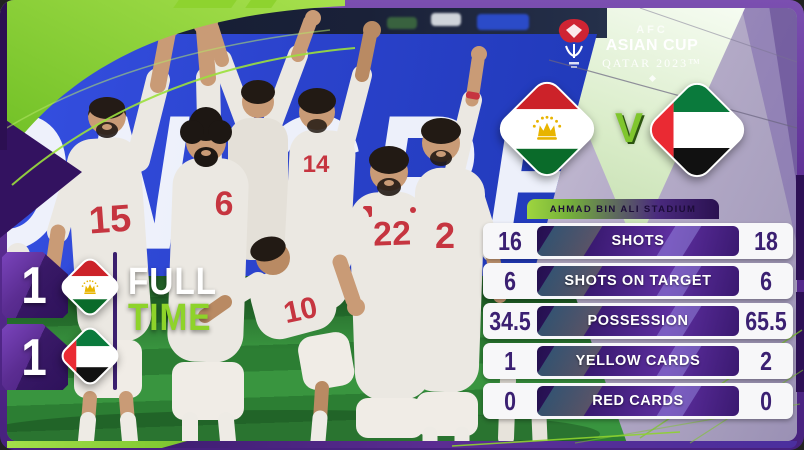 This screenshot has height=450, width=804. I want to click on bottom-green-segment, so click(97, 444).